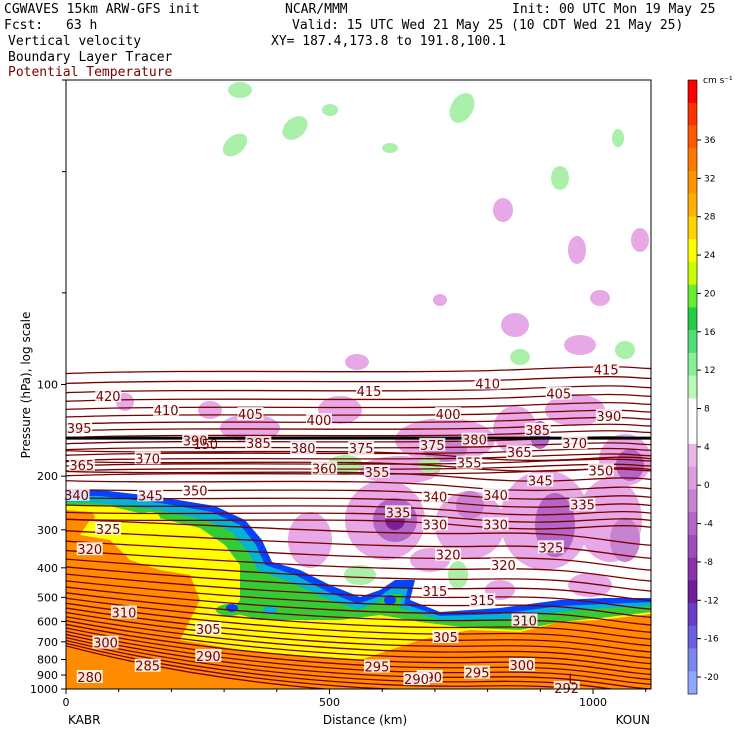 Image resolution: width=740 pixels, height=740 pixels. I want to click on x-tick-label: 0, so click(66, 702).